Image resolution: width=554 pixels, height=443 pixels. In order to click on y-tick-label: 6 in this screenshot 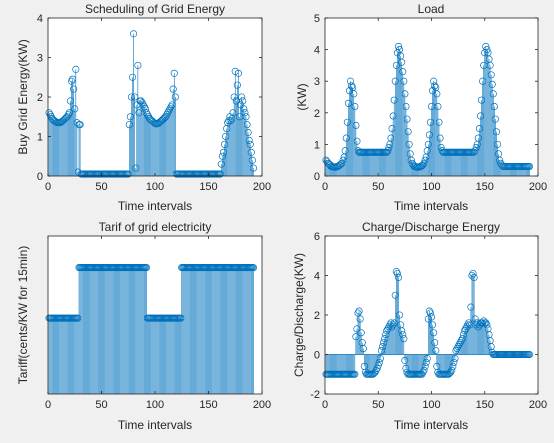, I will do `click(317, 237)`.